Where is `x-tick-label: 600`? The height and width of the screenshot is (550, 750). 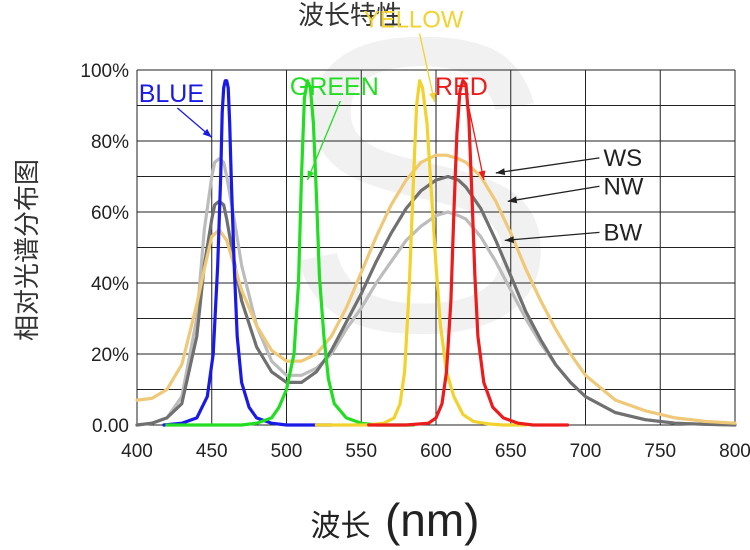
x-tick-label: 600 is located at coordinates (436, 451).